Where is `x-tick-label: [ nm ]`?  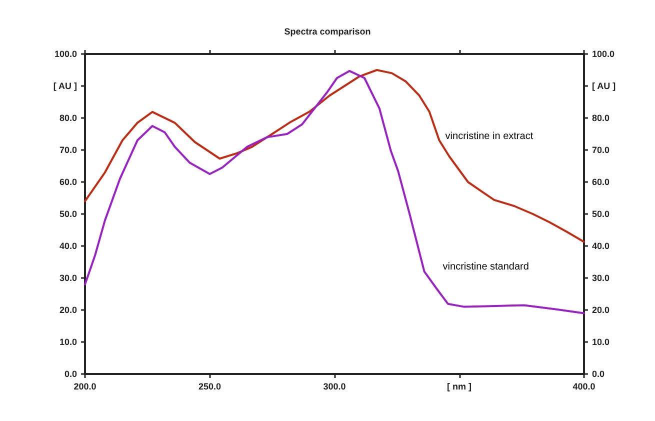
x-tick-label: [ nm ] is located at coordinates (459, 387).